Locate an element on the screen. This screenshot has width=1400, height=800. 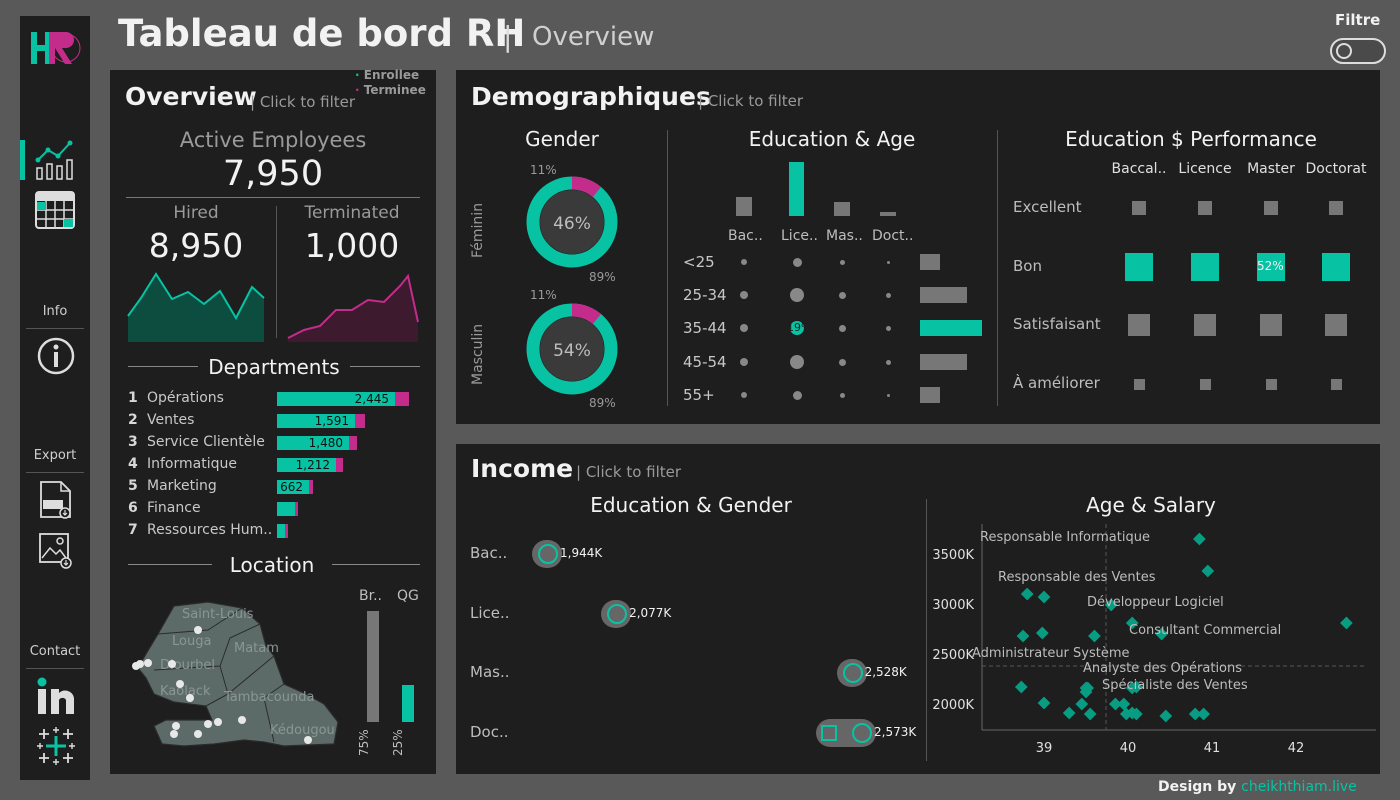
department-row: 7 Ressources Hum.. is located at coordinates (278, 531).